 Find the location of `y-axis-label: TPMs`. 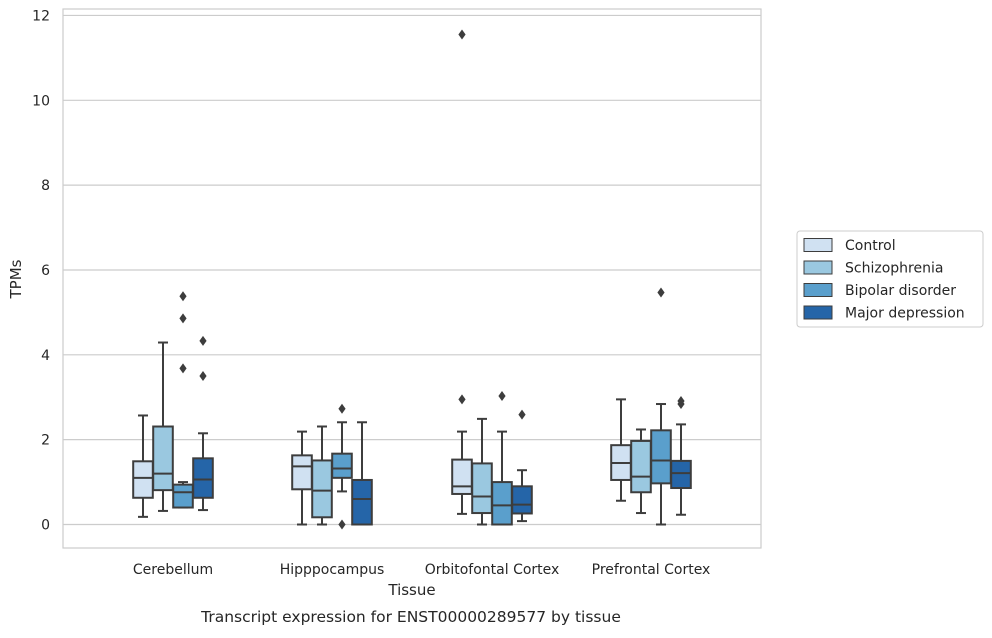

y-axis-label: TPMs is located at coordinates (16, 279).